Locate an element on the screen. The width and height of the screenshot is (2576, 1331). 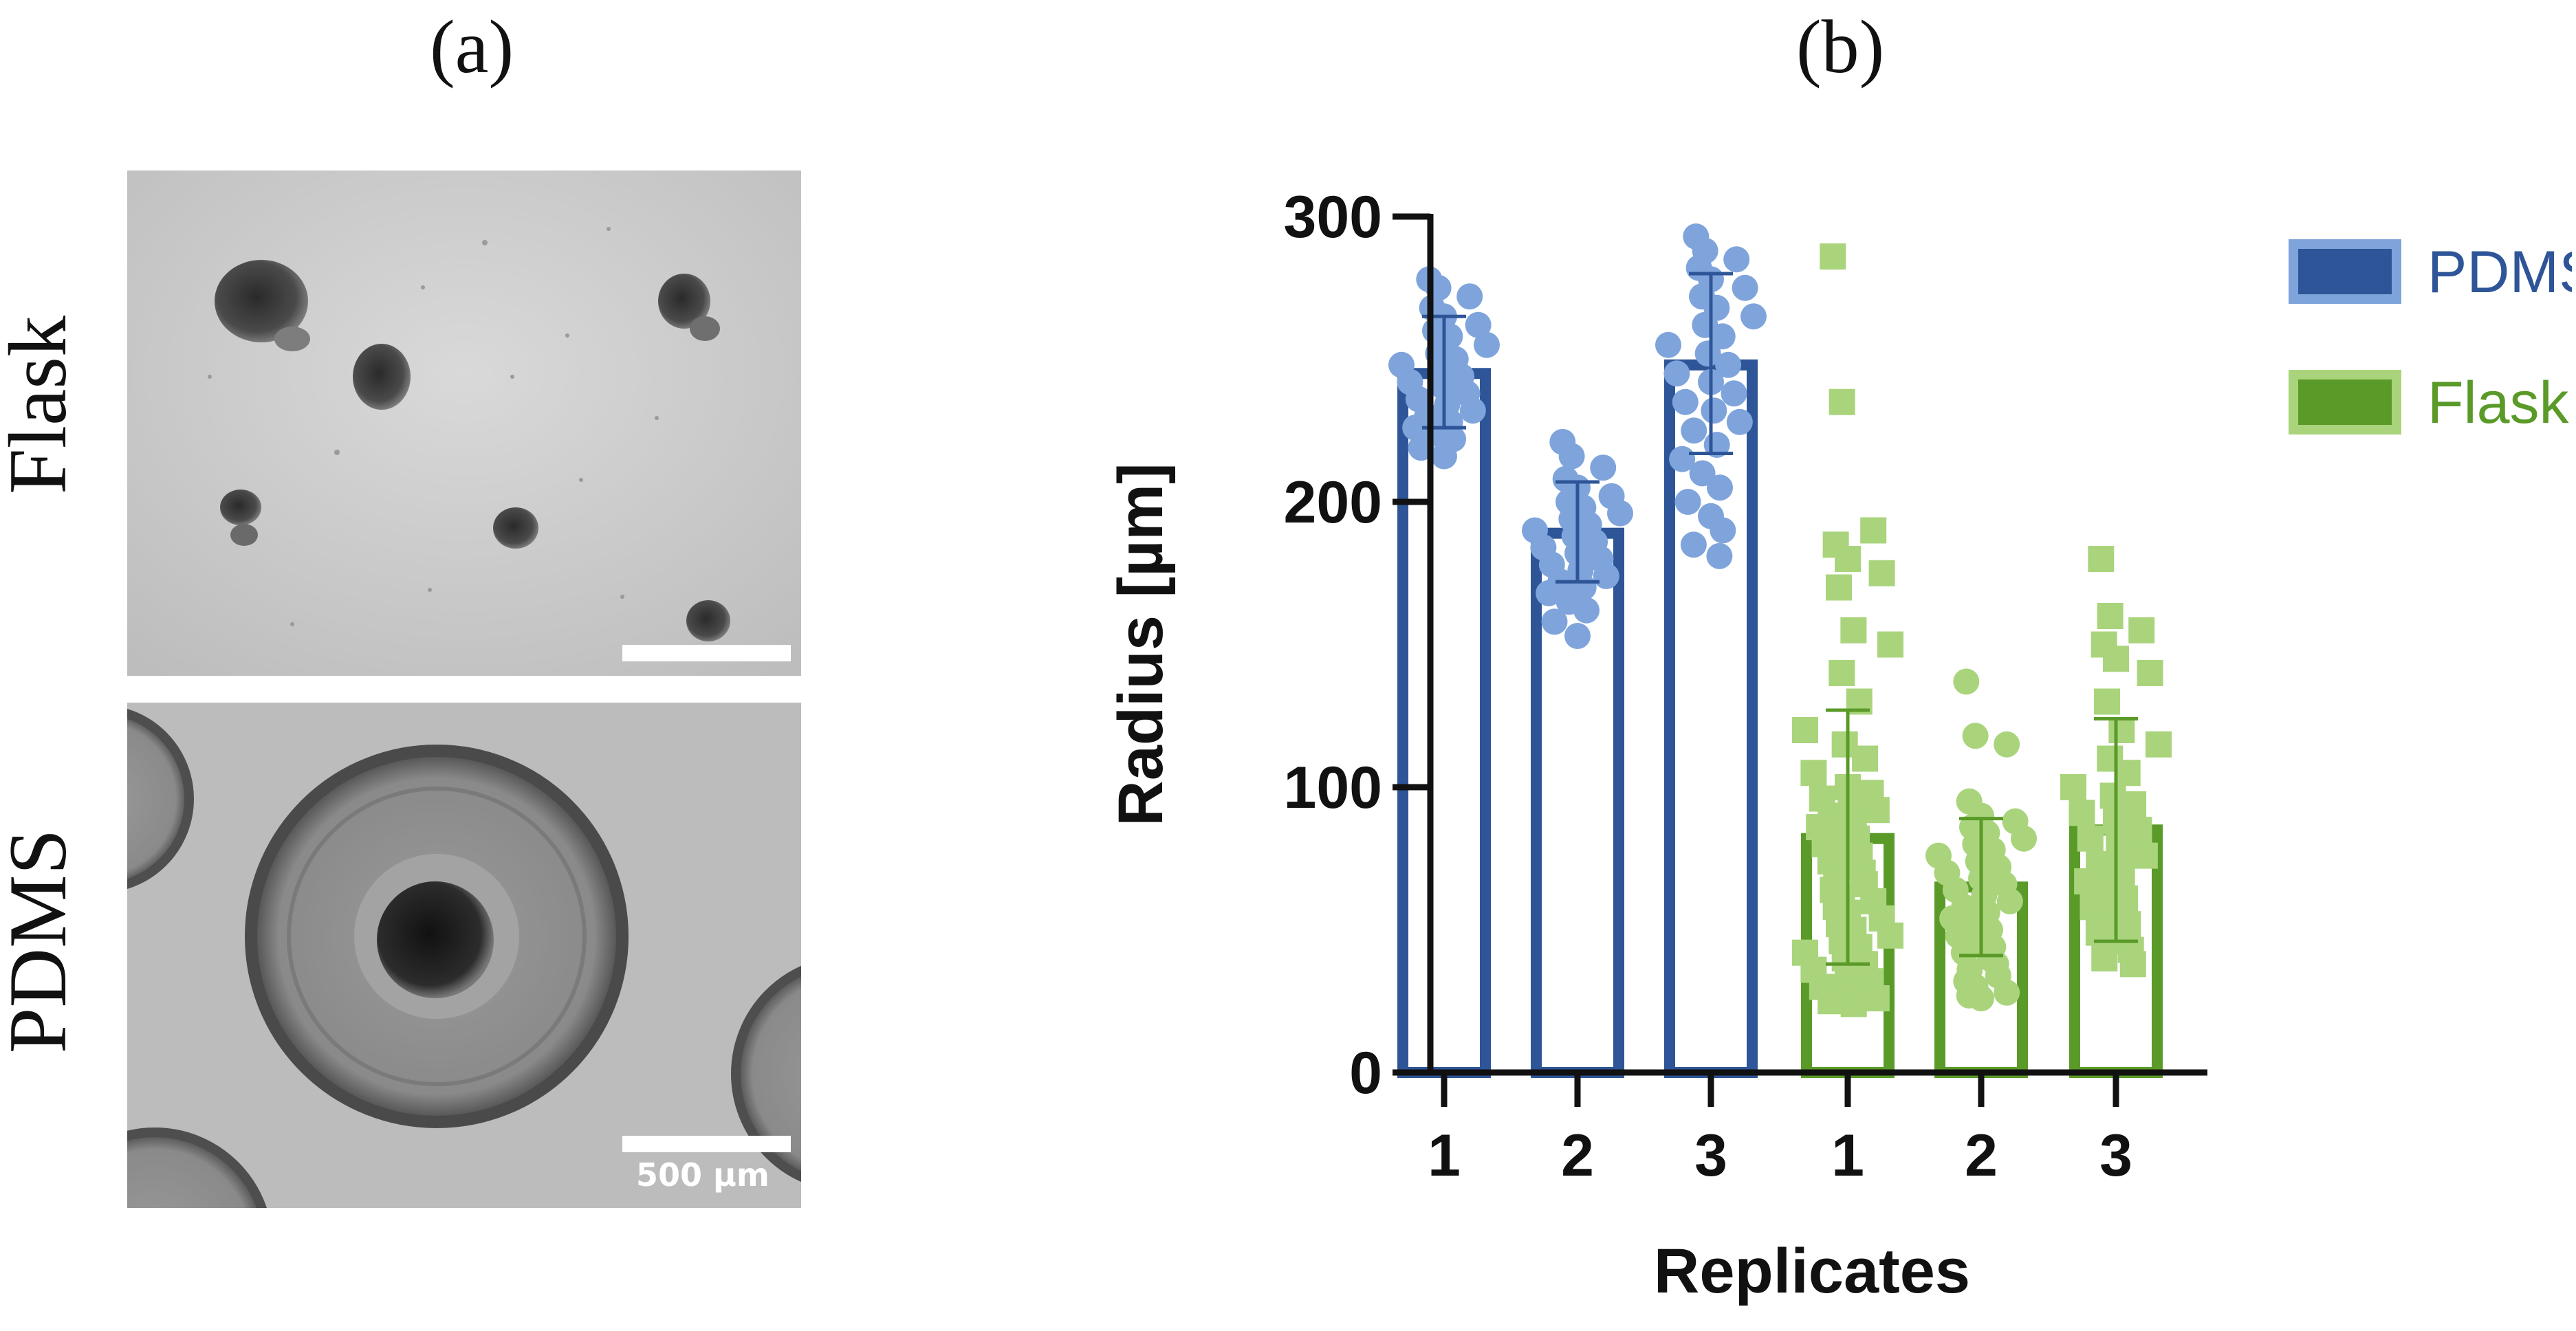
y-tick-label: 200 is located at coordinates (1333, 503).